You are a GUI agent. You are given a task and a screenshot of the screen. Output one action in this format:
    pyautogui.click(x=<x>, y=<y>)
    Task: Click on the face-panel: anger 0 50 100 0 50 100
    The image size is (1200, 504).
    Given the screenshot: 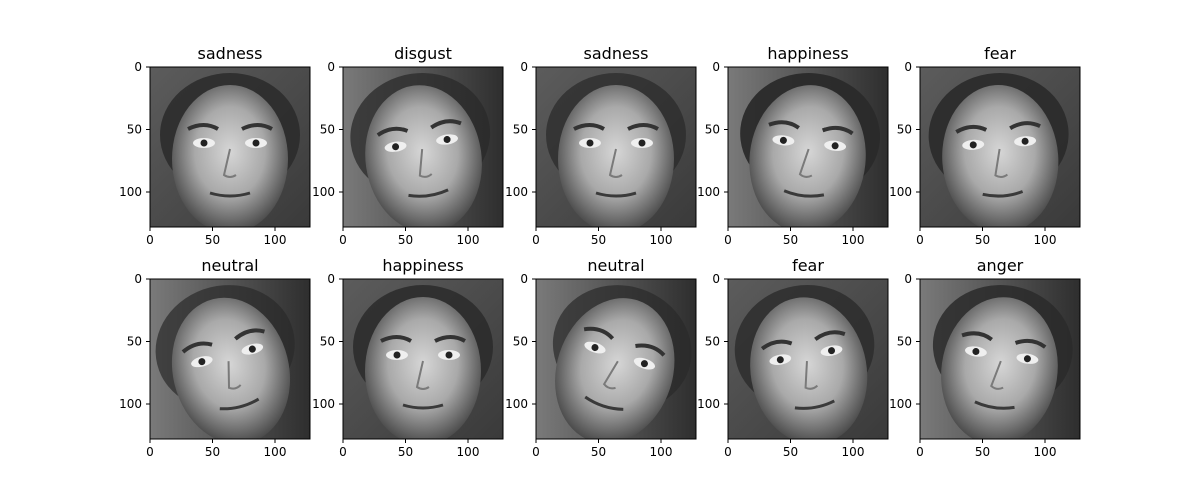 What is the action you would take?
    pyautogui.click(x=985, y=357)
    